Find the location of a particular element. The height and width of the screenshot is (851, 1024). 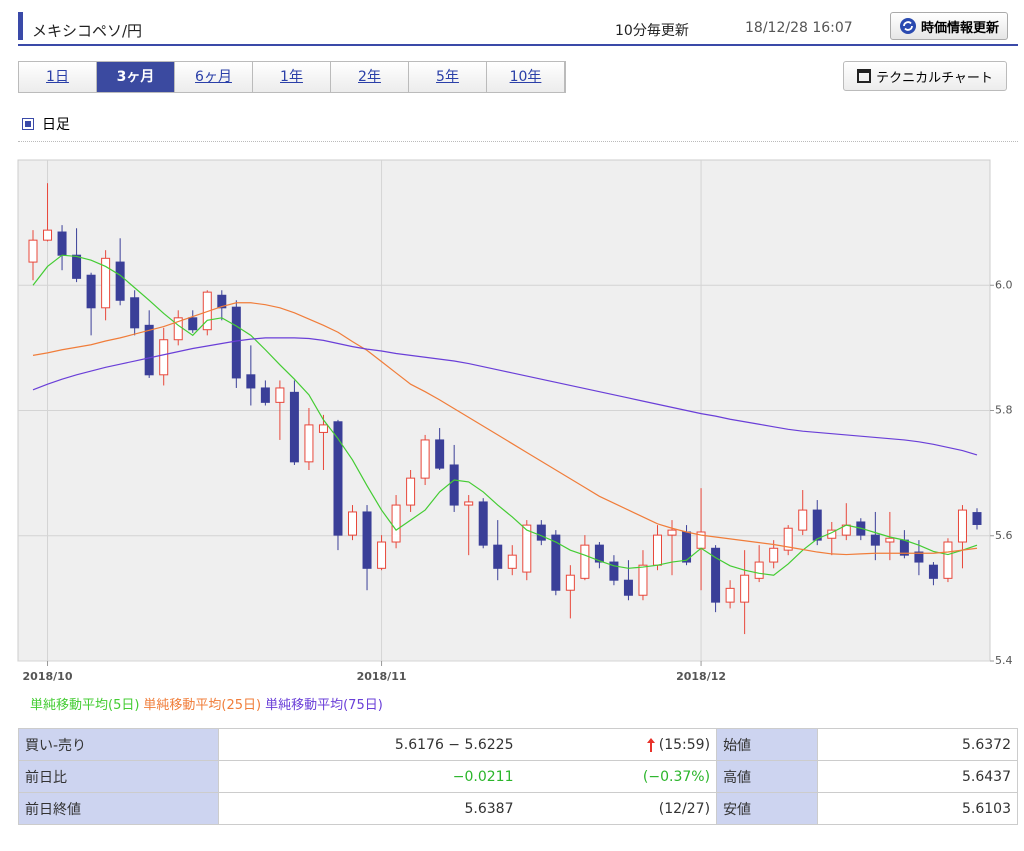

cell-text: 安値 is located at coordinates (737, 809).